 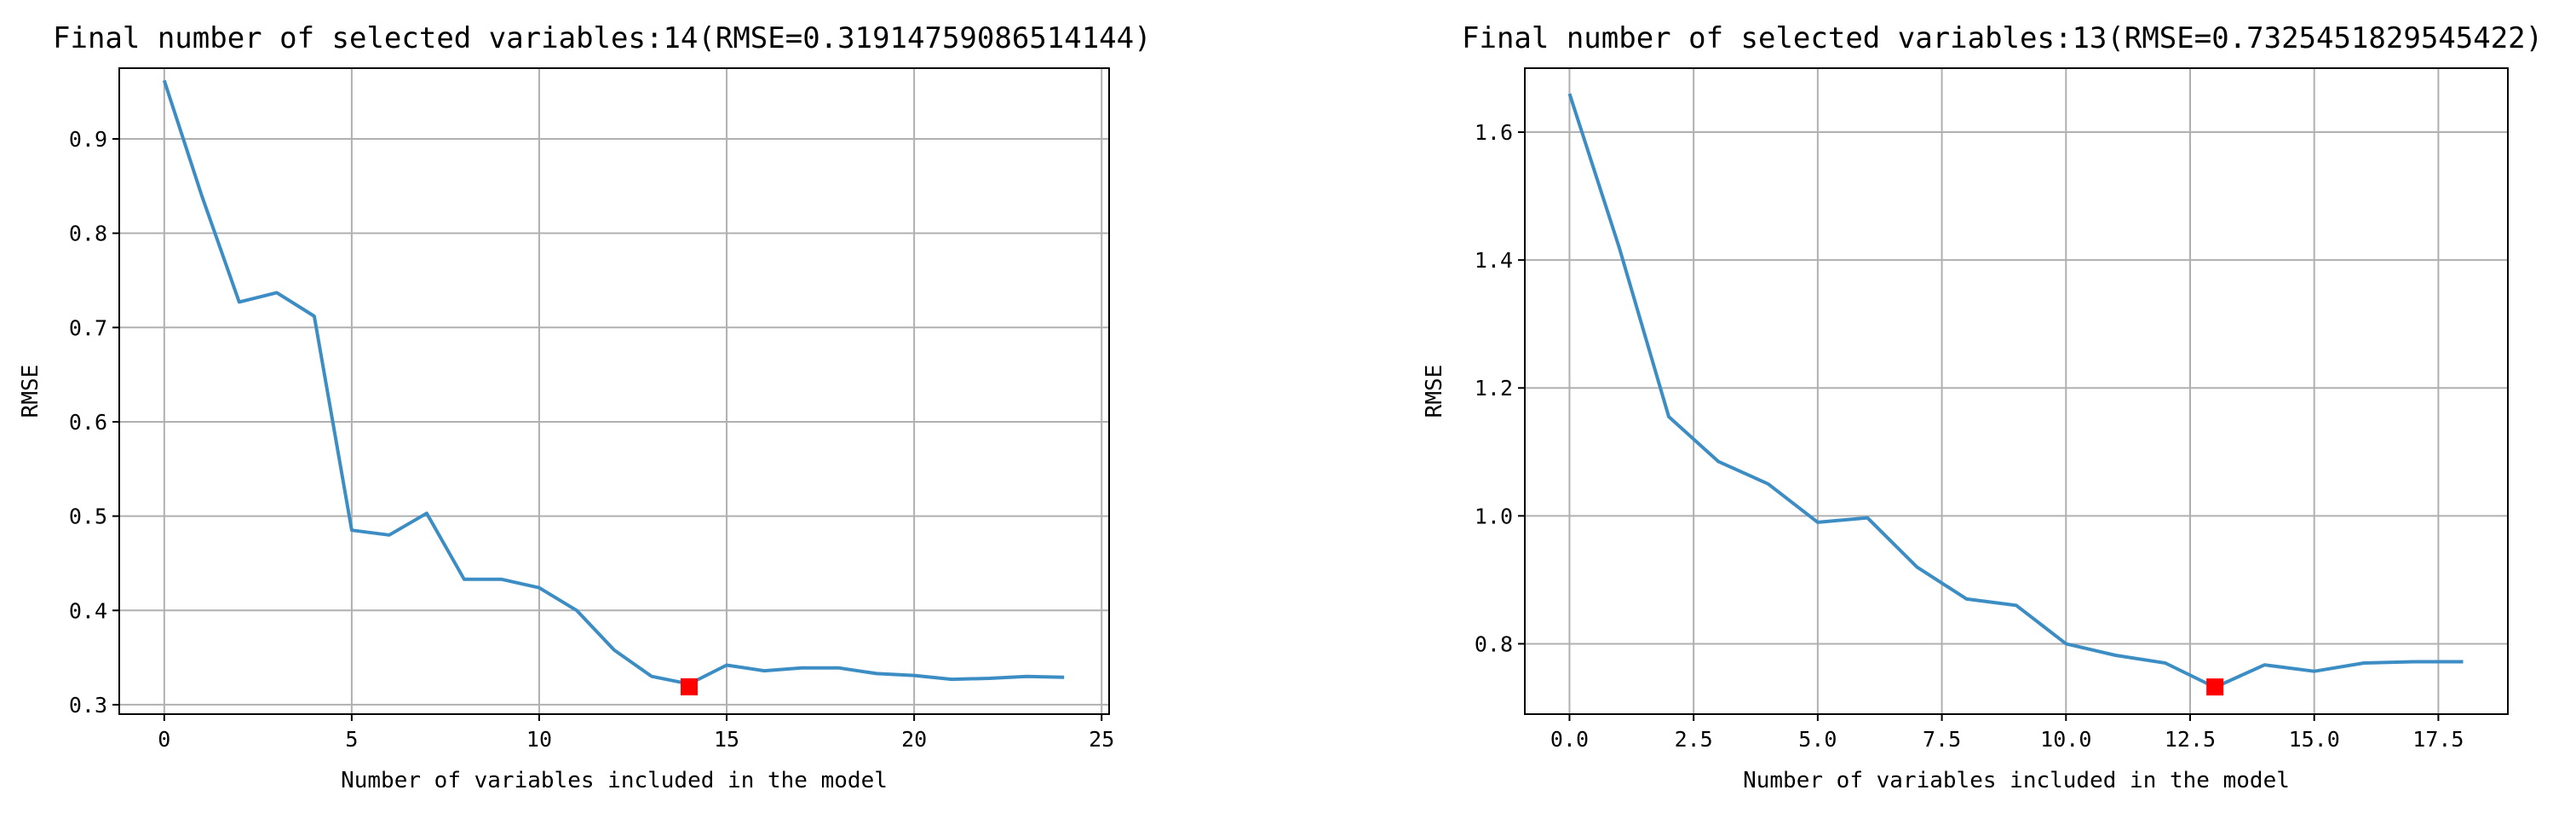 What do you see at coordinates (2007, 733) in the screenshot?
I see `right-chart-x-axis: 0.0 2.5 5.0 7.5 10.0 12.5 15.0 17.5` at bounding box center [2007, 733].